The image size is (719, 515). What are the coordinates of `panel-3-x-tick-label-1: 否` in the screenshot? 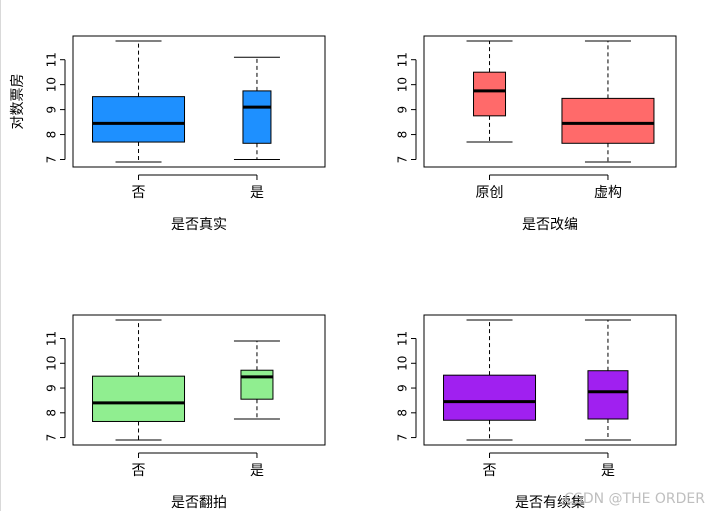 It's located at (139, 471).